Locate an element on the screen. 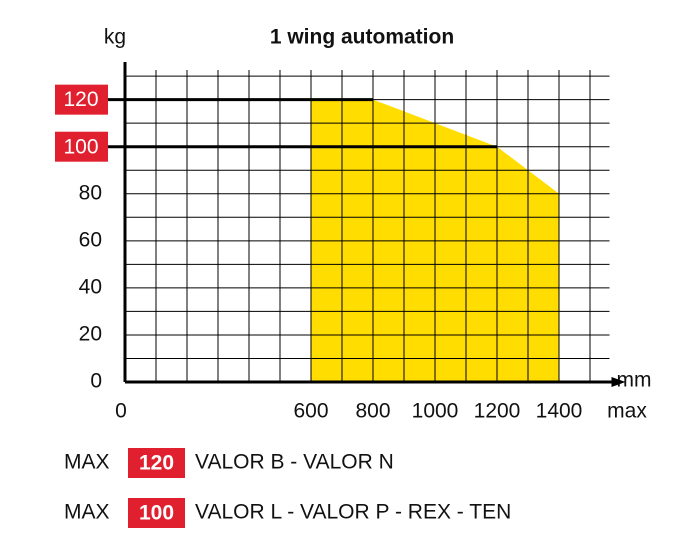 The height and width of the screenshot is (547, 682). x-tick-label: 1000 is located at coordinates (435, 411).